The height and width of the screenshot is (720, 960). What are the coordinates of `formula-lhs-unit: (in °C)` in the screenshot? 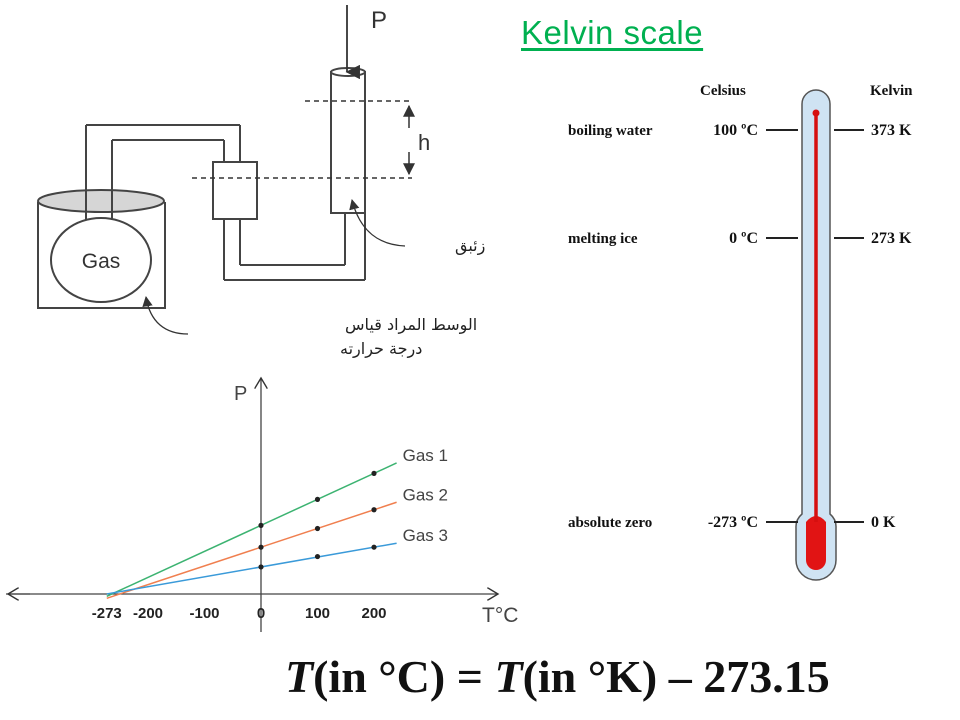 It's located at (379, 676).